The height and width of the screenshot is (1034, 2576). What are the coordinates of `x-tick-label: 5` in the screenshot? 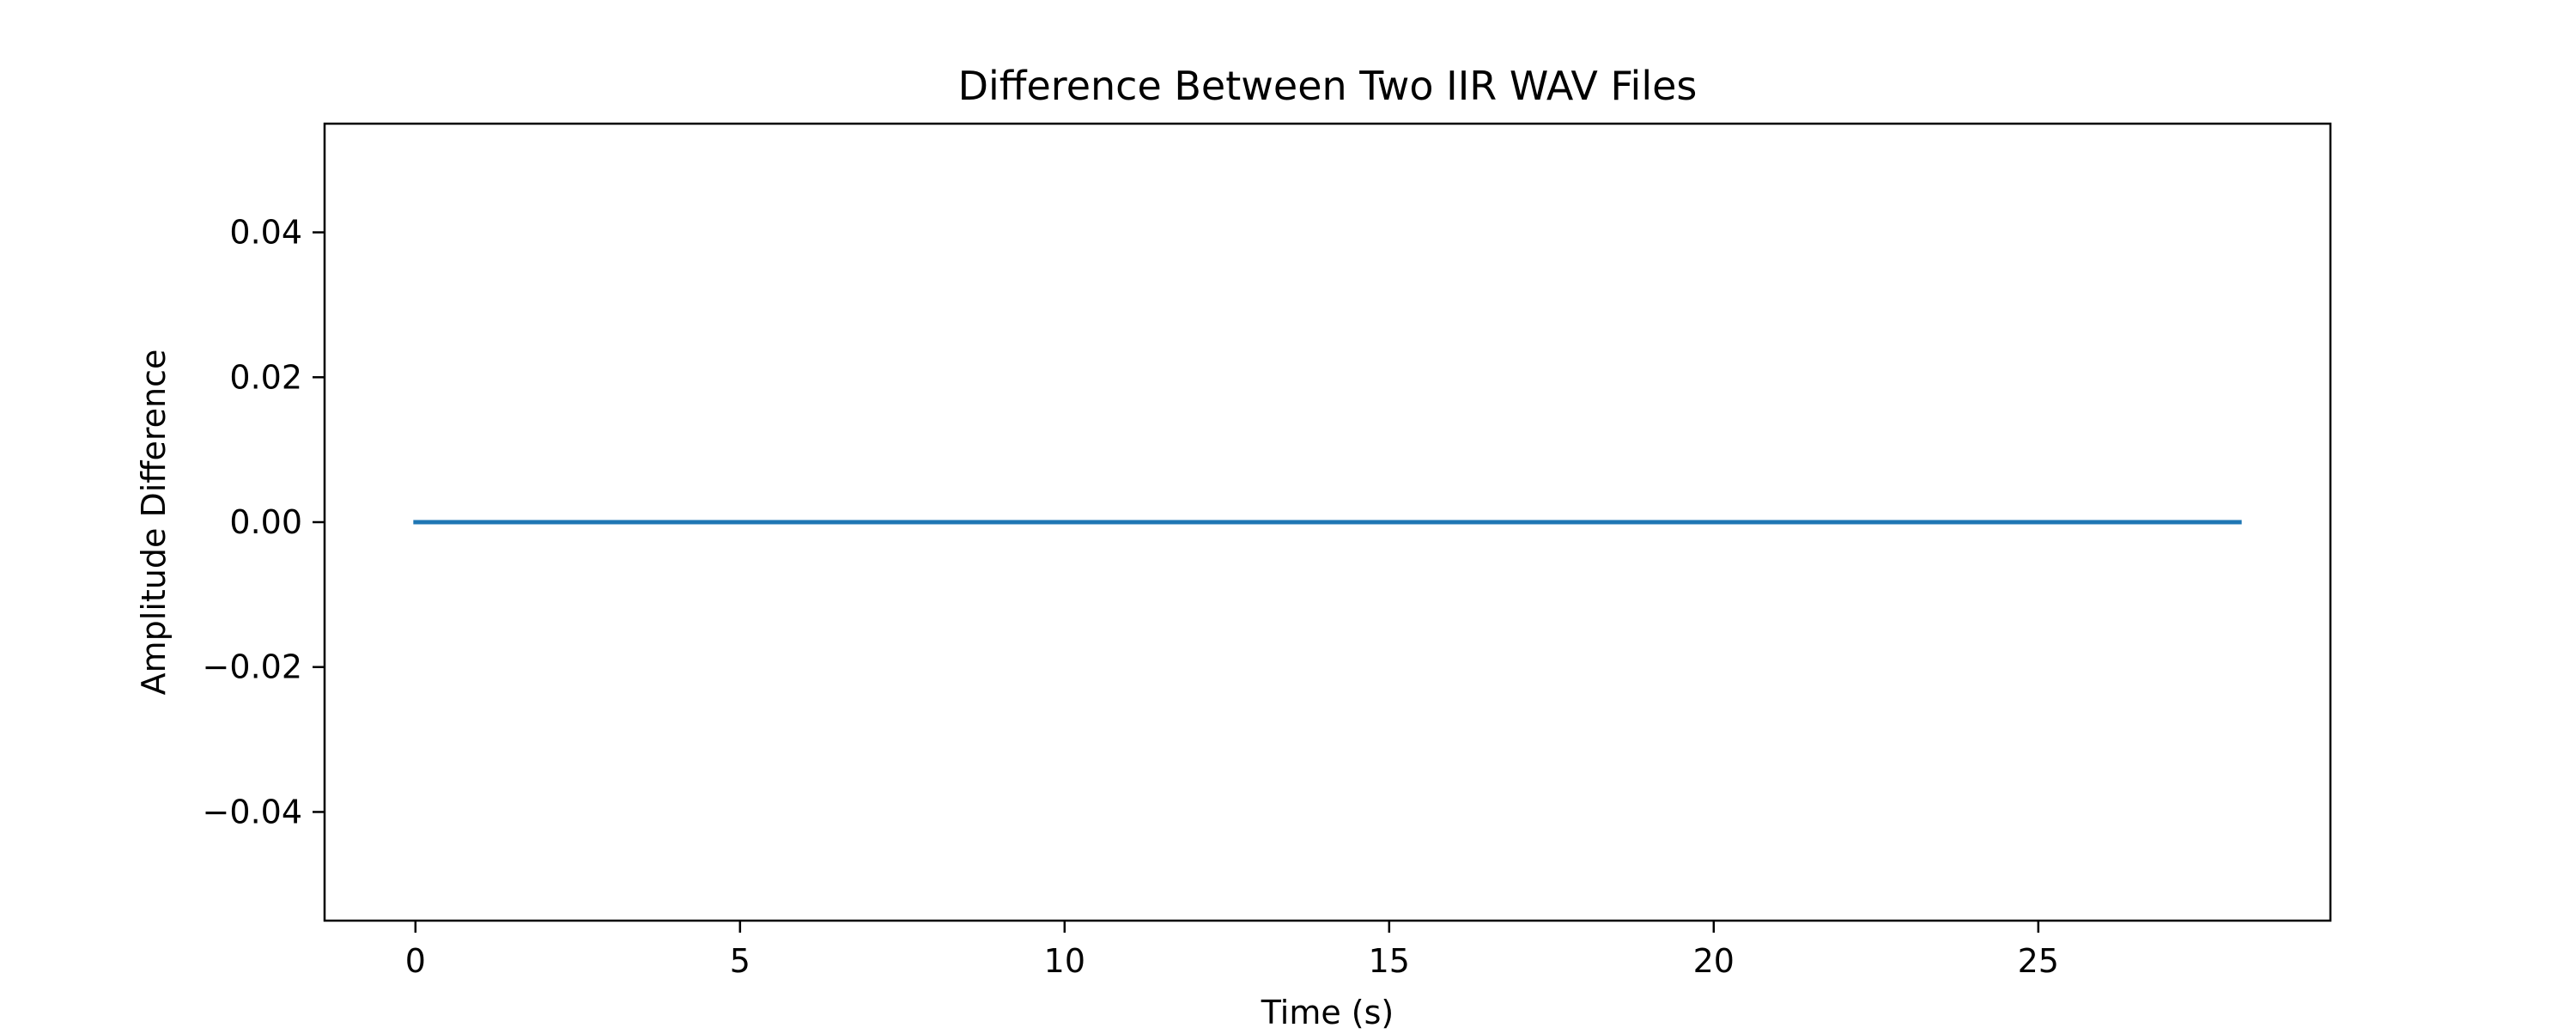 It's located at (740, 961).